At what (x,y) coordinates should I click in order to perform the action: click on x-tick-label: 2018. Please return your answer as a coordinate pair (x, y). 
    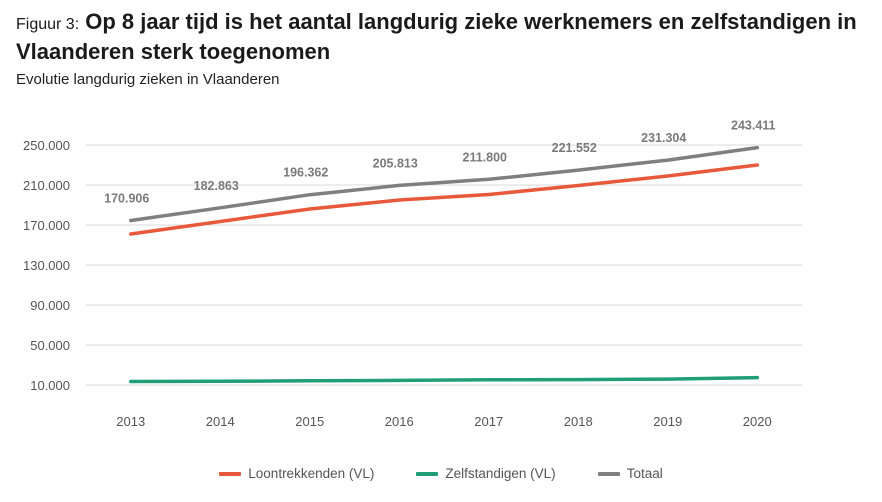
    Looking at the image, I should click on (578, 421).